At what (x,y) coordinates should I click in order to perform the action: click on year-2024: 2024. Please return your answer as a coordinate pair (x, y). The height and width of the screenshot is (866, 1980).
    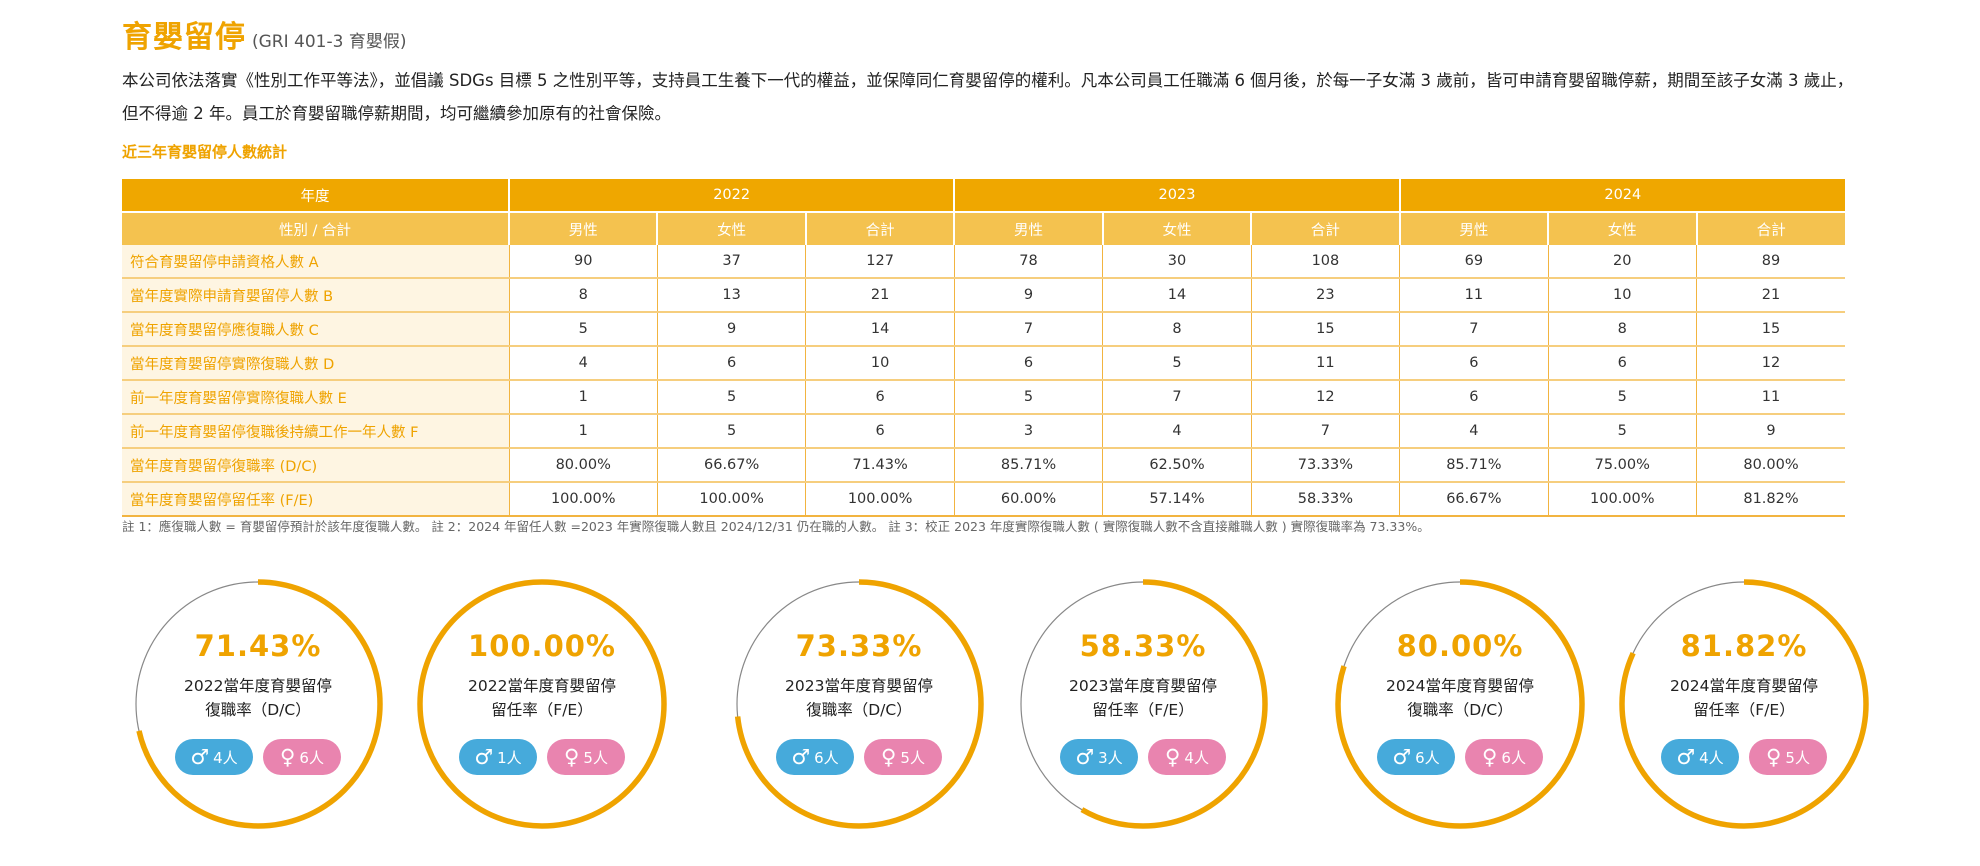
    Looking at the image, I should click on (1621, 195).